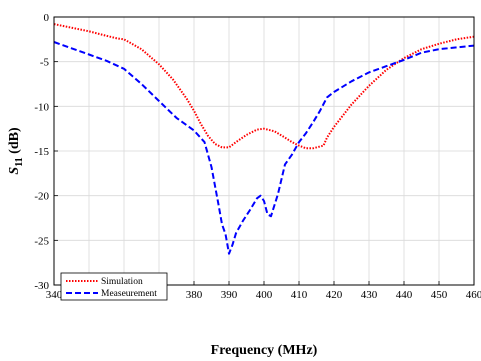  Describe the element at coordinates (473, 295) in the screenshot. I see `x-tick-label: 460` at that location.